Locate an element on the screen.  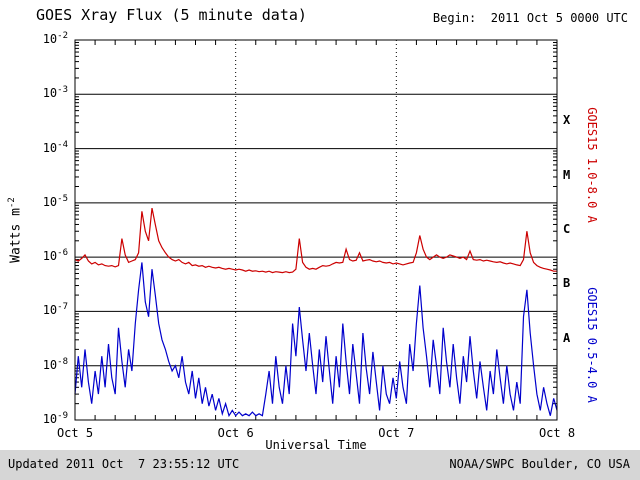
x-axis-label: Universal Time is located at coordinates (316, 445).